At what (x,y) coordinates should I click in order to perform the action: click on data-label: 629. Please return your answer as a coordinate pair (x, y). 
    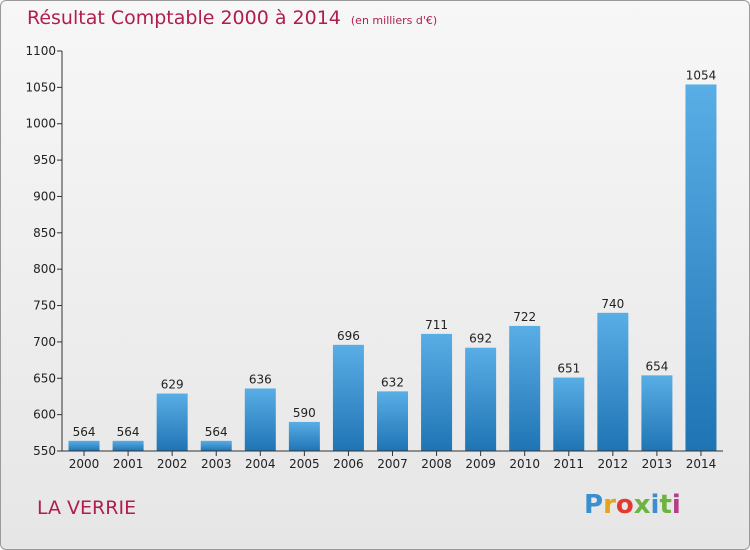
    Looking at the image, I should click on (172, 385).